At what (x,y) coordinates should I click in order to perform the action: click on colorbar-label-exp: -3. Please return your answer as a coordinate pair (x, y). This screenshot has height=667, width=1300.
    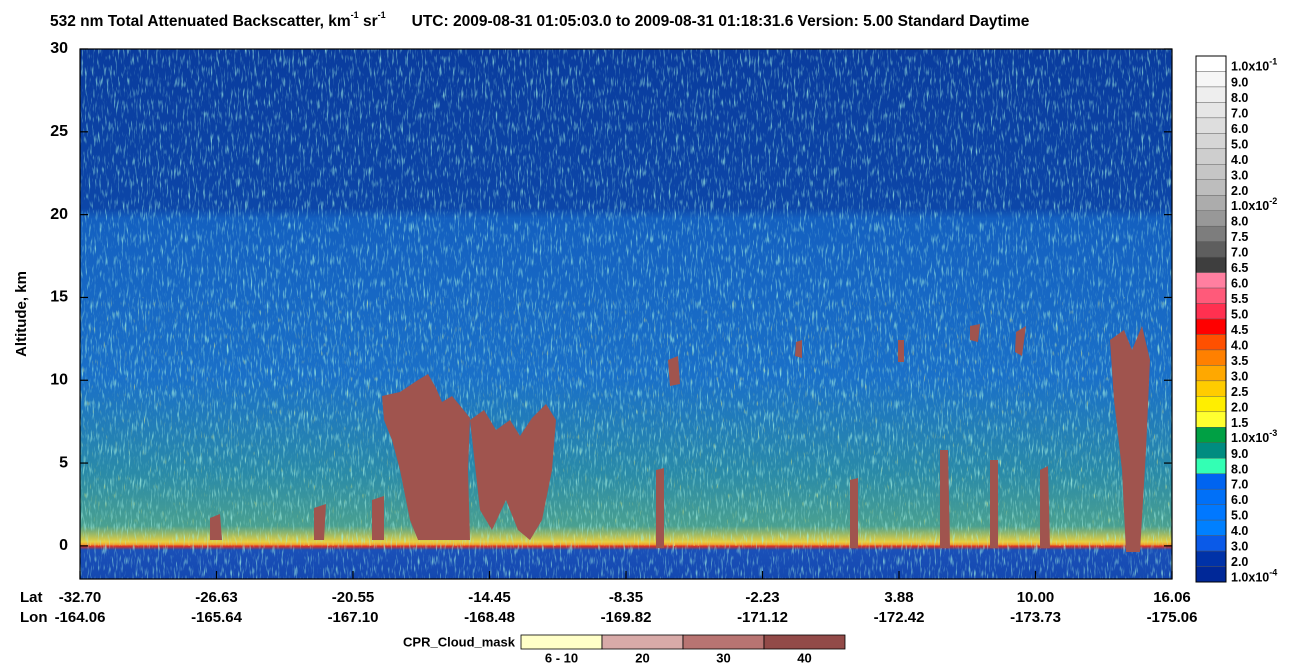
    Looking at the image, I should click on (1273, 433).